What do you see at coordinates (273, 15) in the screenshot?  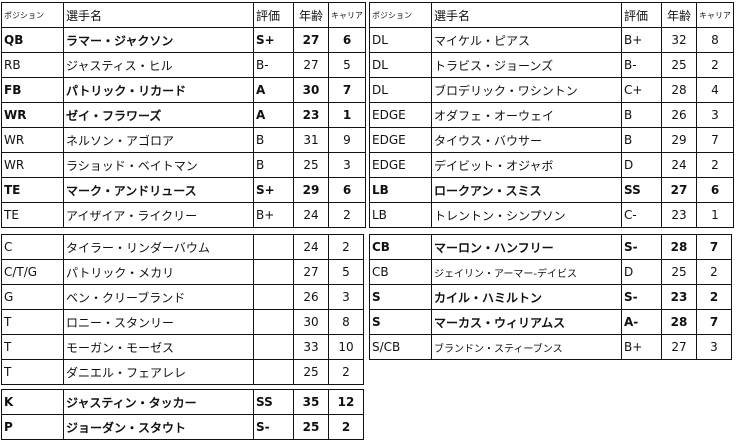 I see `header-grade: 評価` at bounding box center [273, 15].